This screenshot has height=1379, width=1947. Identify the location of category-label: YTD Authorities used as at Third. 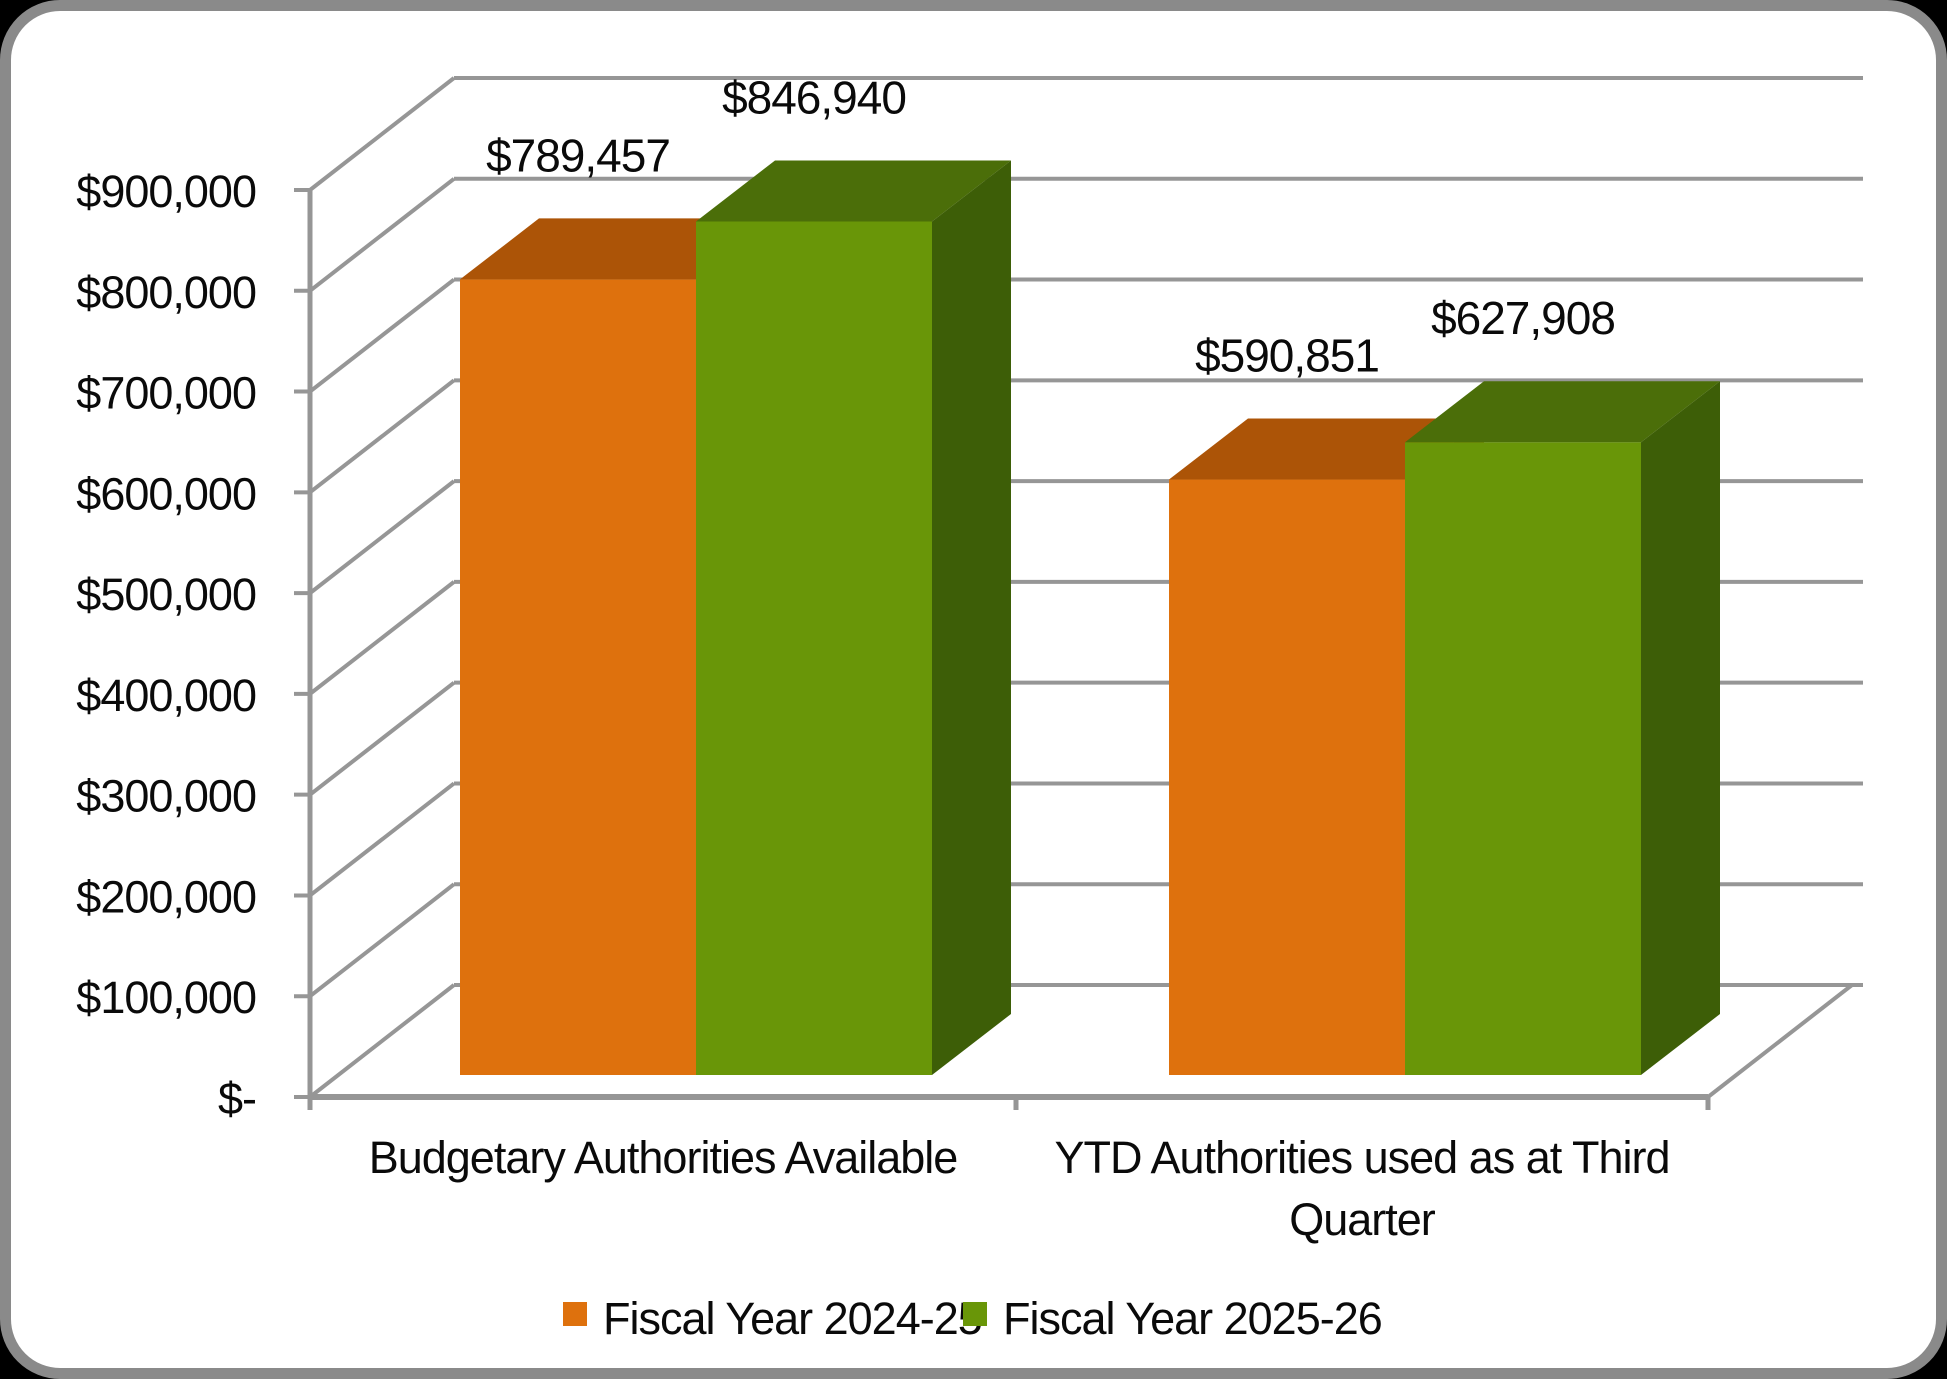
(1362, 1157).